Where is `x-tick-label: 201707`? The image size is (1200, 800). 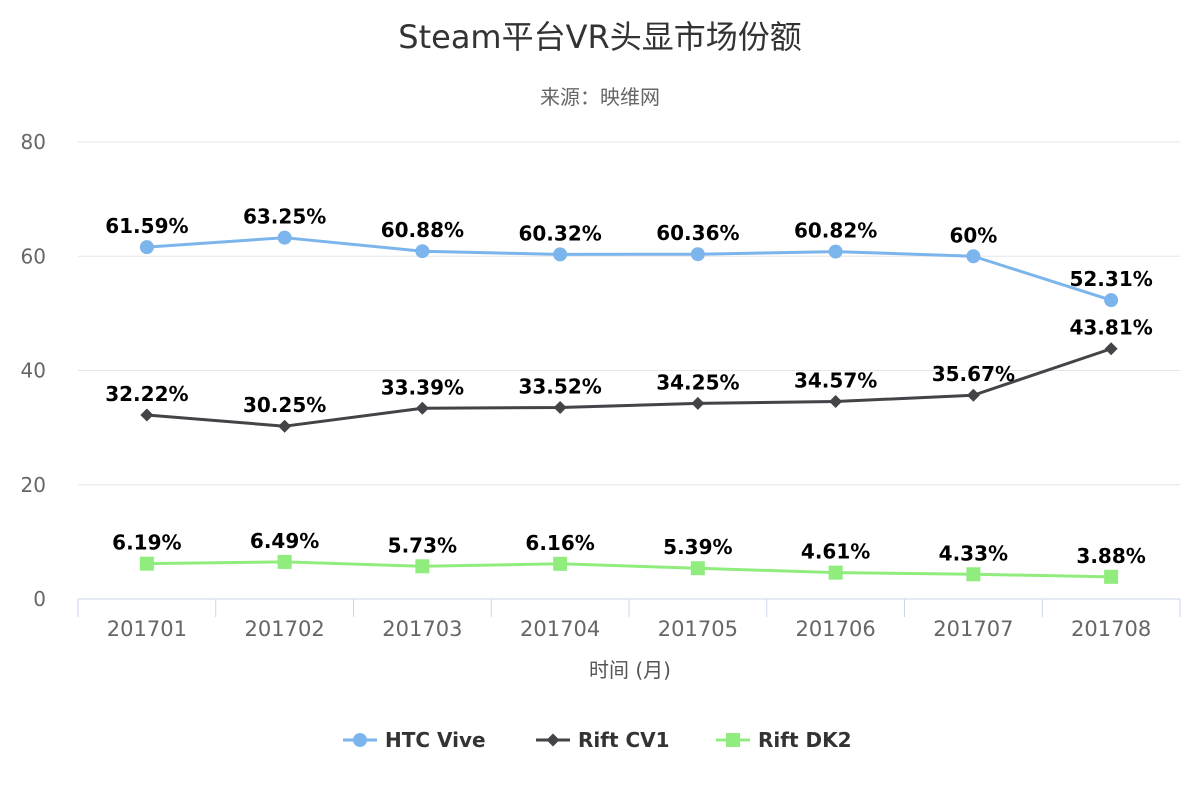
x-tick-label: 201707 is located at coordinates (973, 629).